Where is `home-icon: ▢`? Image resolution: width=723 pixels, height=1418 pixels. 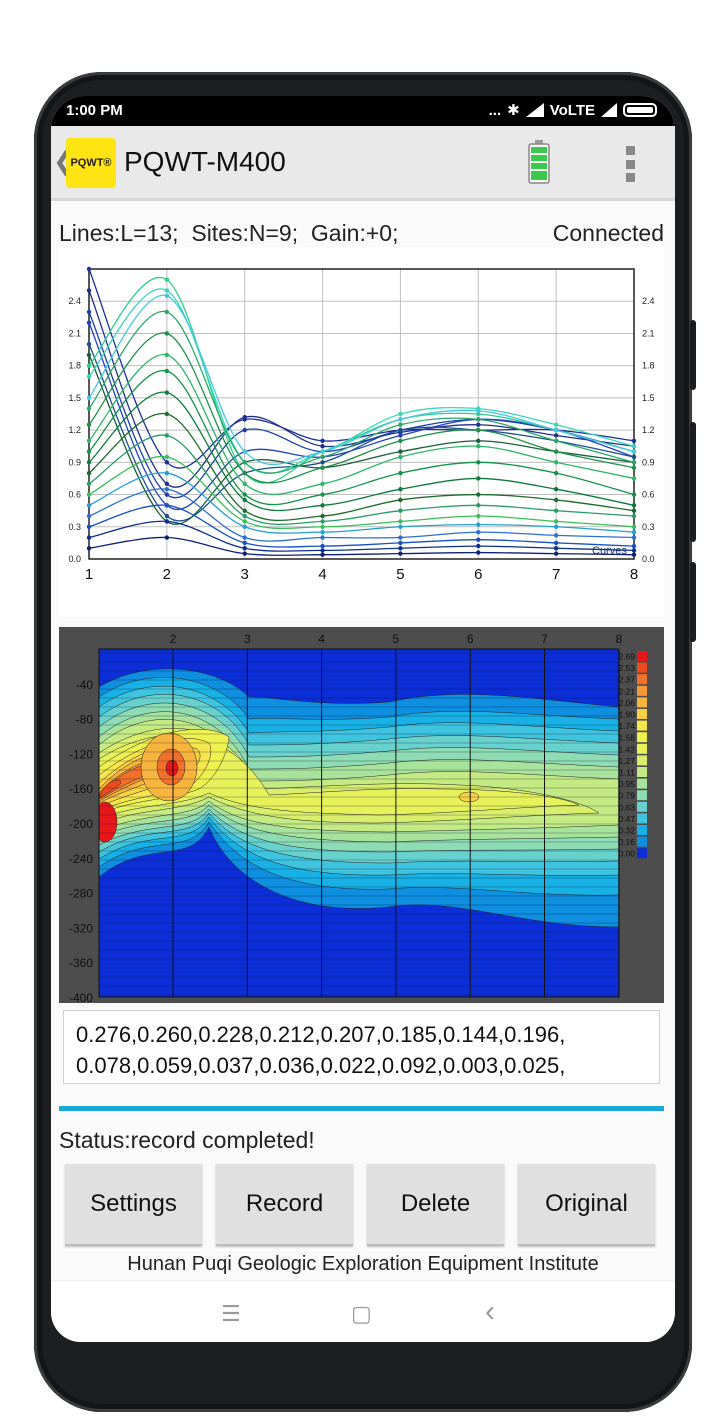
home-icon: ▢ is located at coordinates (361, 1313).